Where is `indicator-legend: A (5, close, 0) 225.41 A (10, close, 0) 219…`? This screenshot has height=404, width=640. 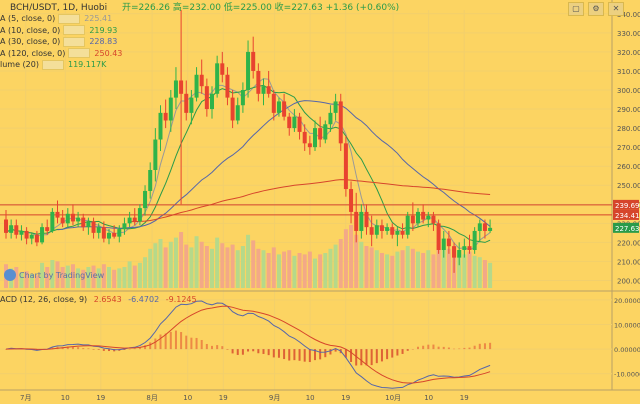
indicator-legend: A (5, close, 0) 225.41 A (10, close, 0) 219… is located at coordinates (61, 42).